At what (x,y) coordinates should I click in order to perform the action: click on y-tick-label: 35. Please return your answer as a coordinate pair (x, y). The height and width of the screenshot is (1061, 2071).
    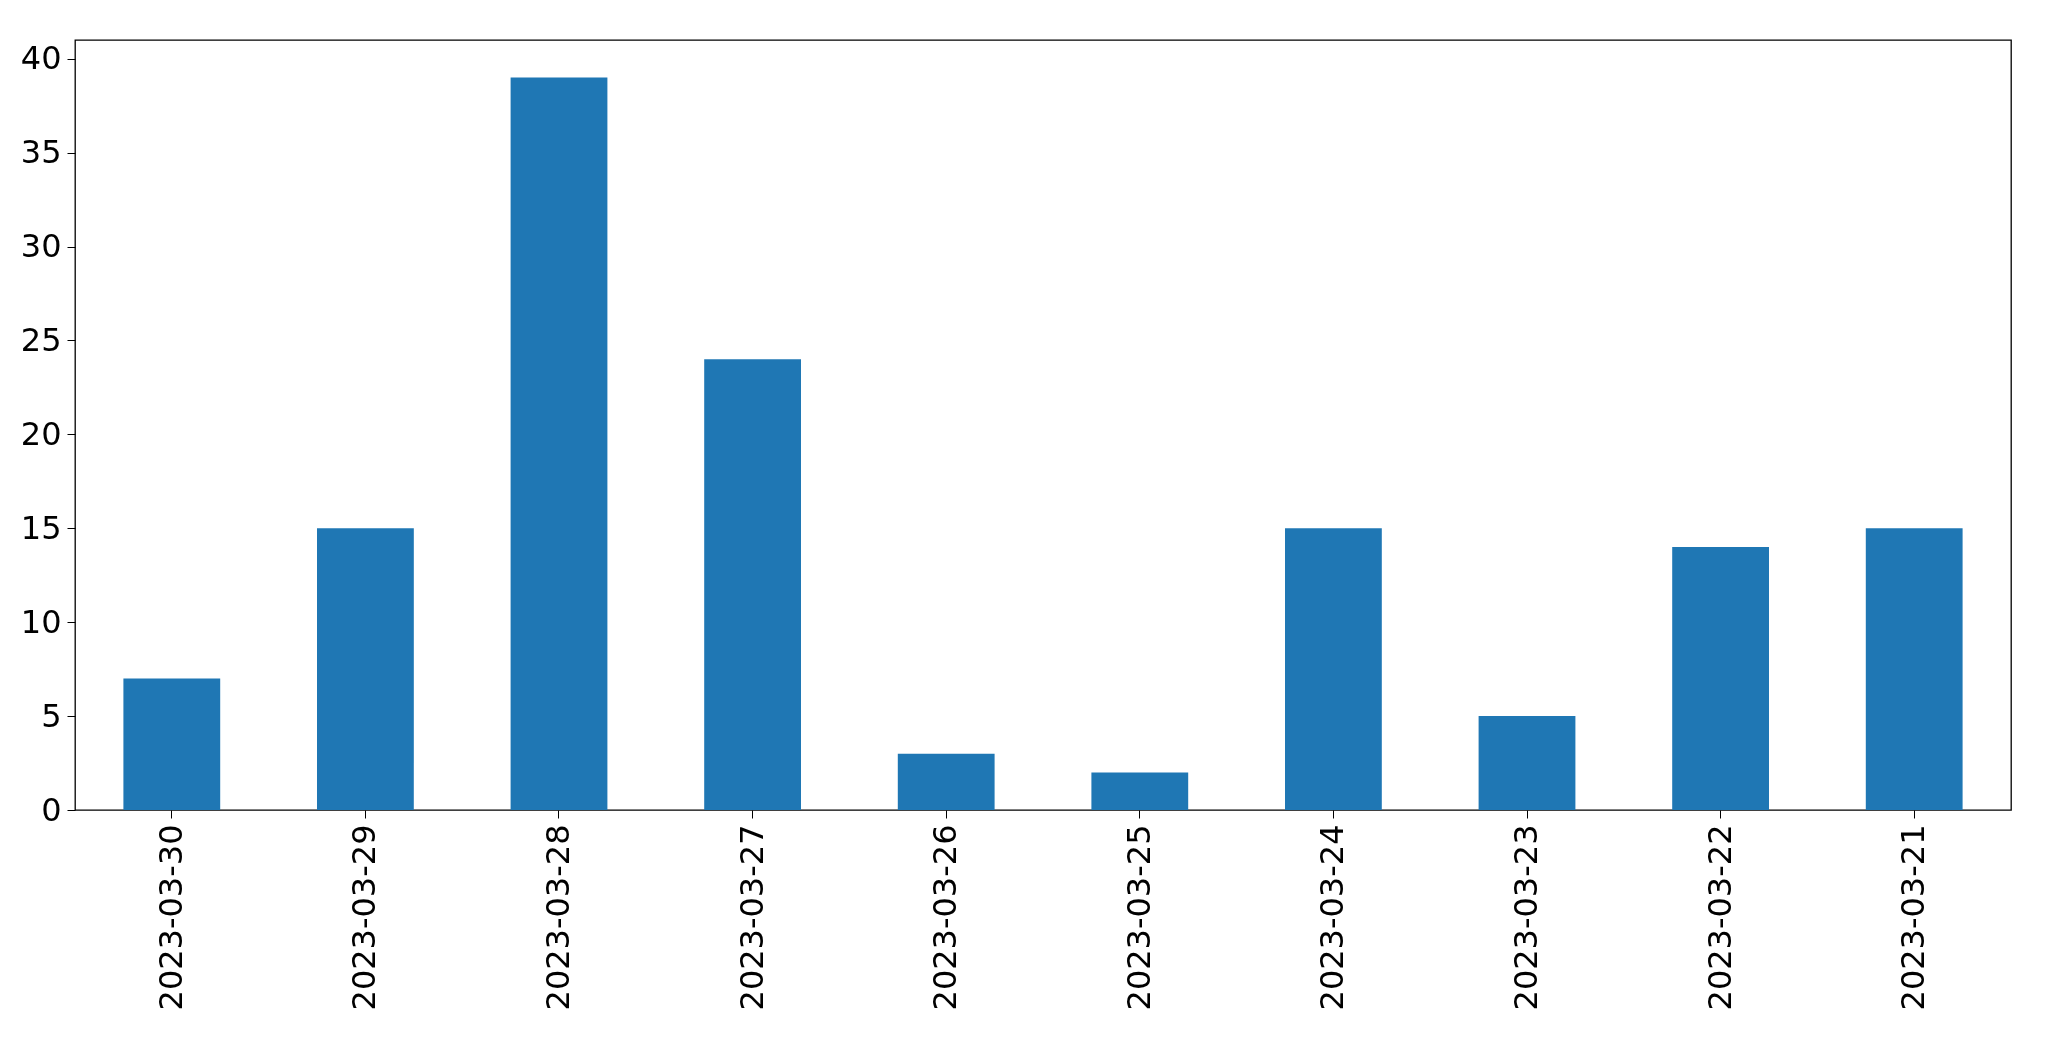
    Looking at the image, I should click on (41, 152).